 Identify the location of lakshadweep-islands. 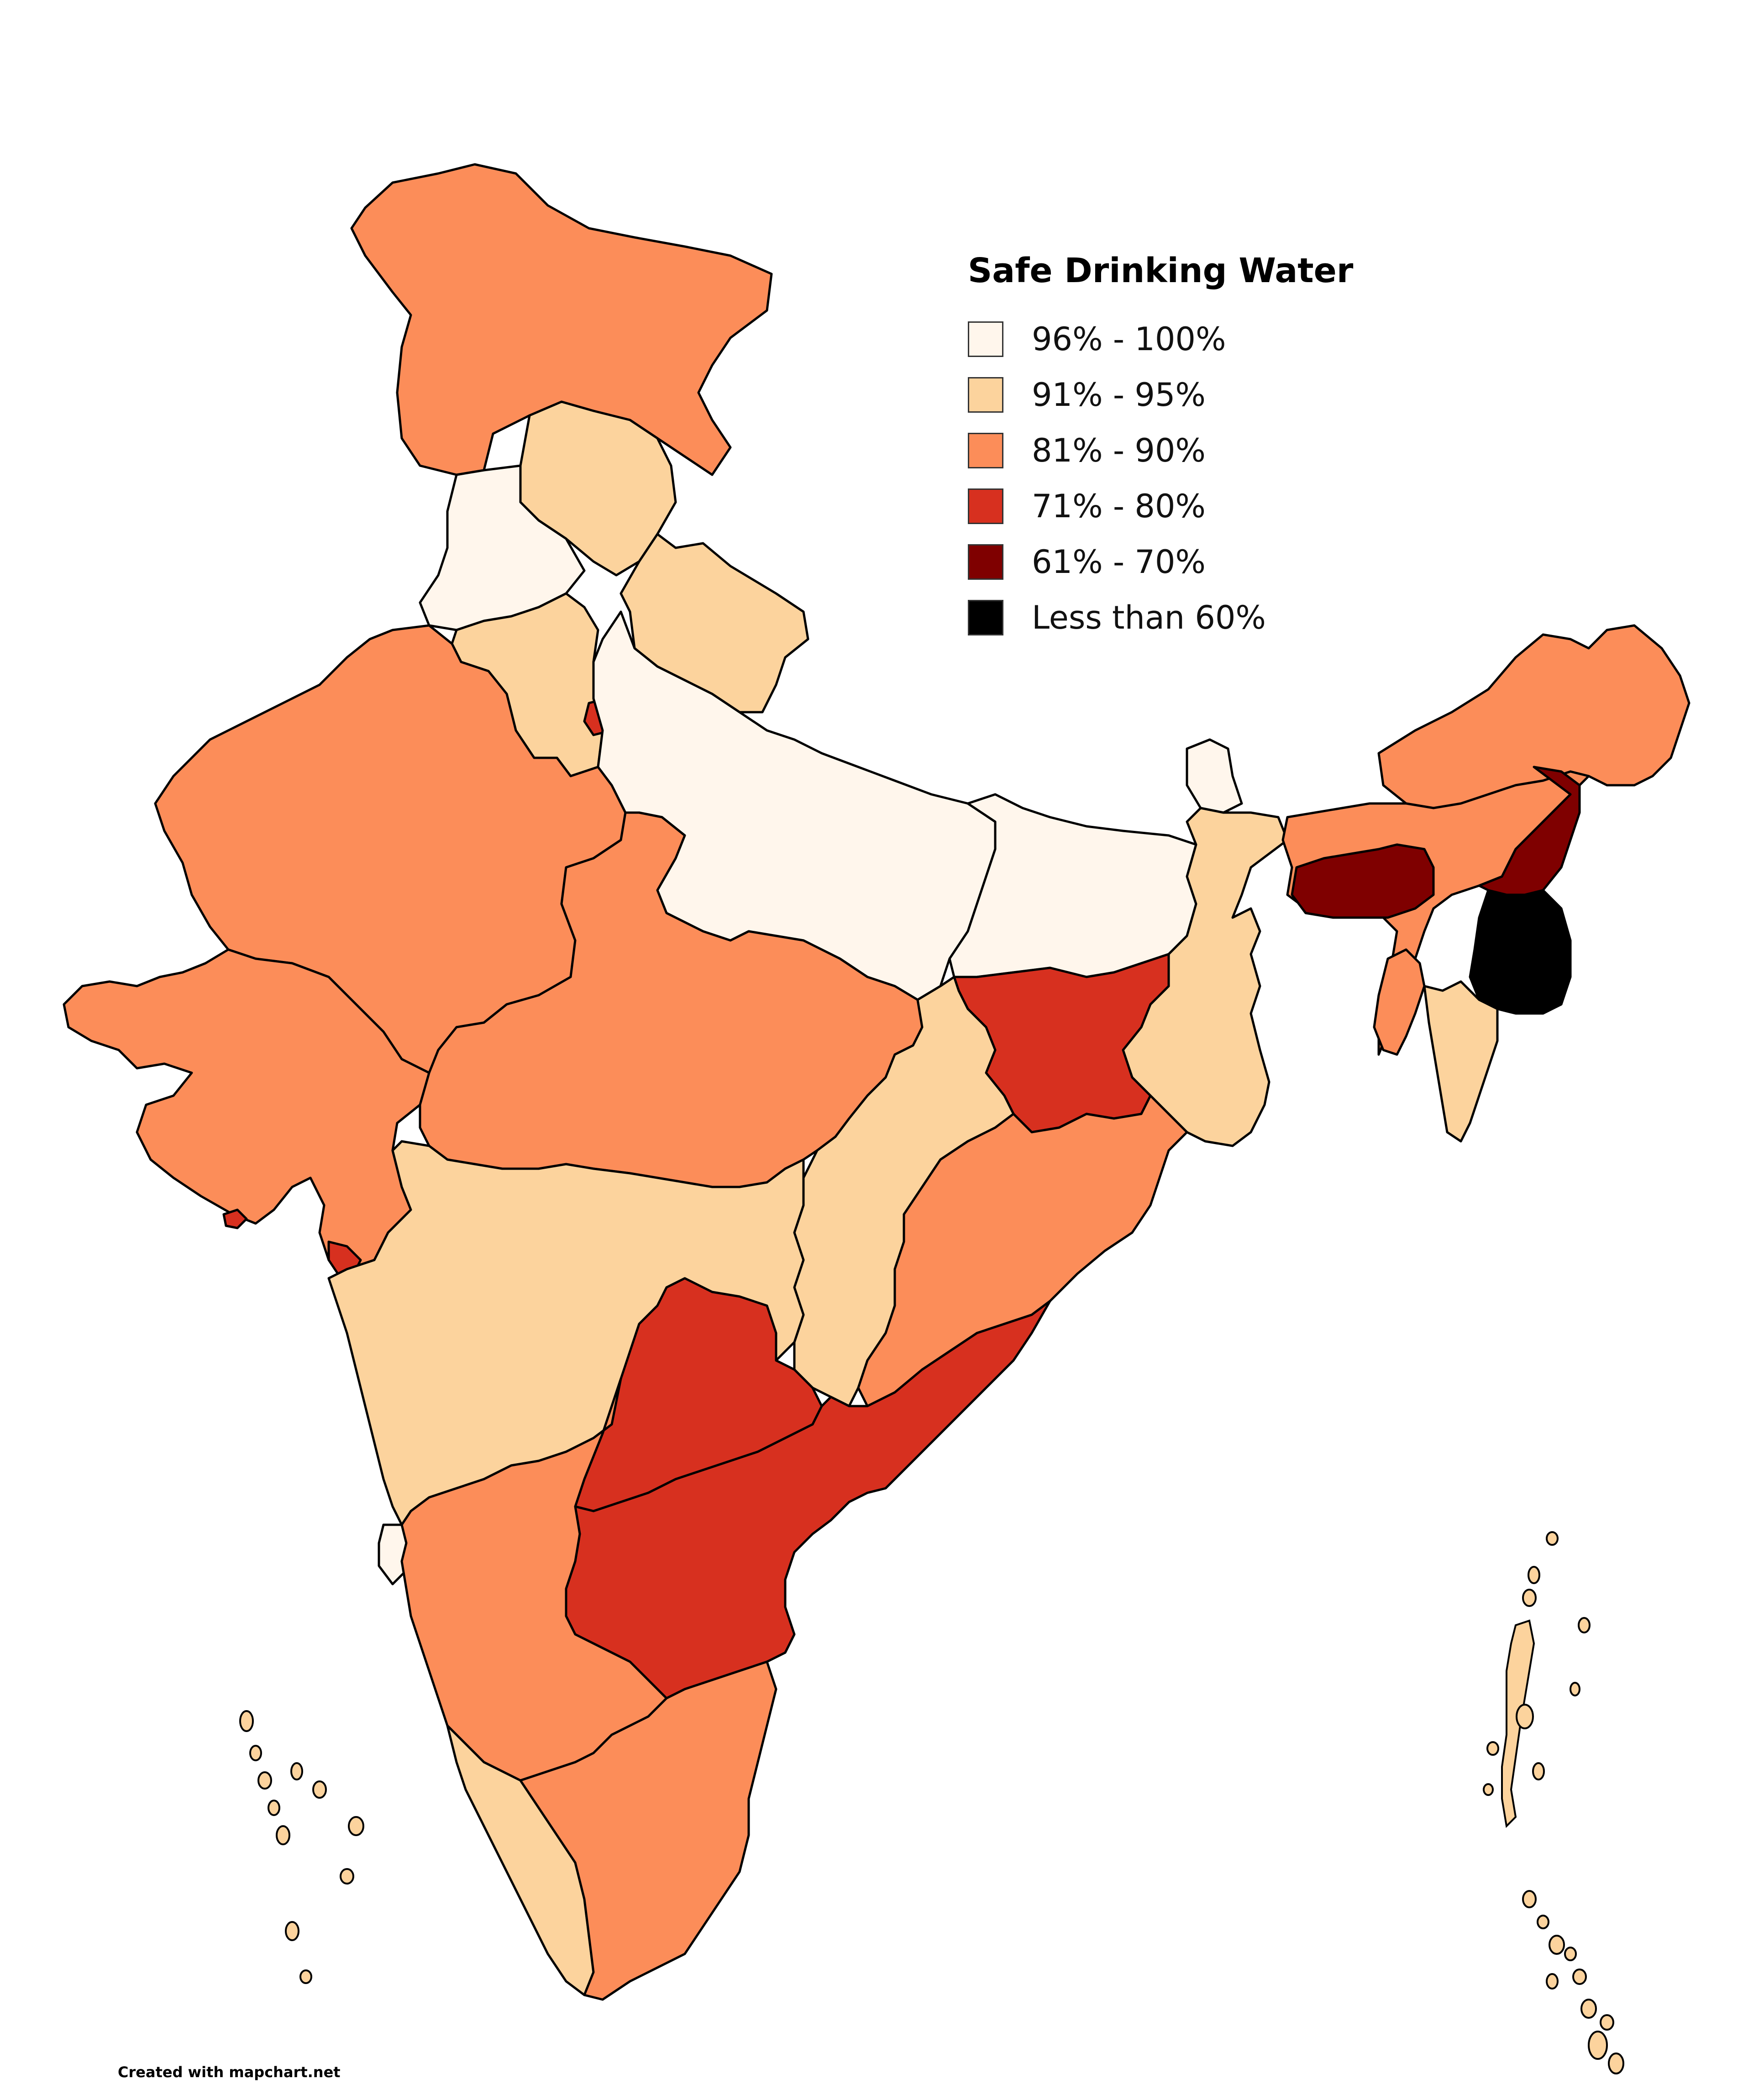
(301, 1847).